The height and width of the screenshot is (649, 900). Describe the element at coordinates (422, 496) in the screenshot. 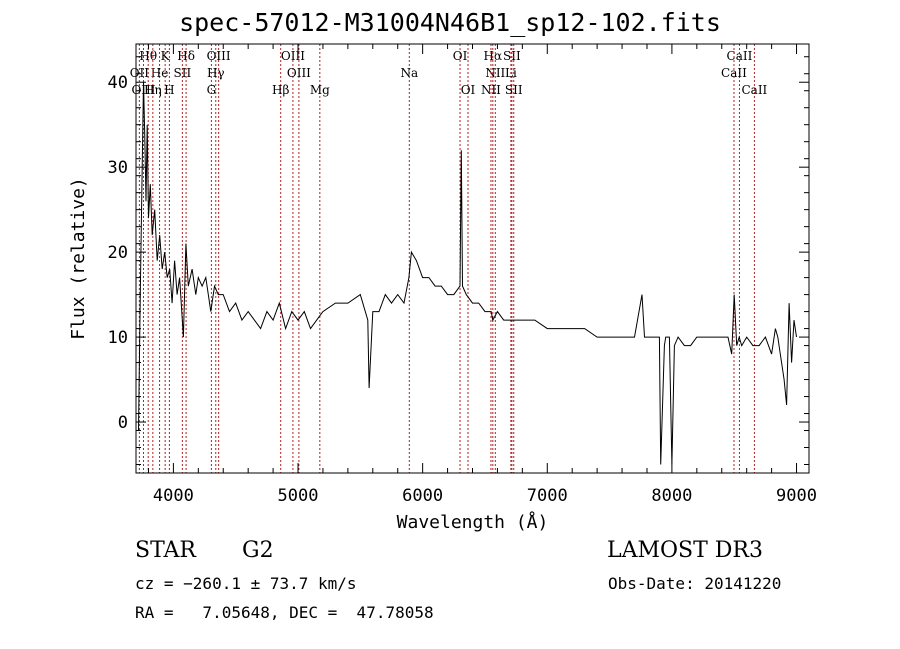

I see `x-tick-label: 6000` at that location.